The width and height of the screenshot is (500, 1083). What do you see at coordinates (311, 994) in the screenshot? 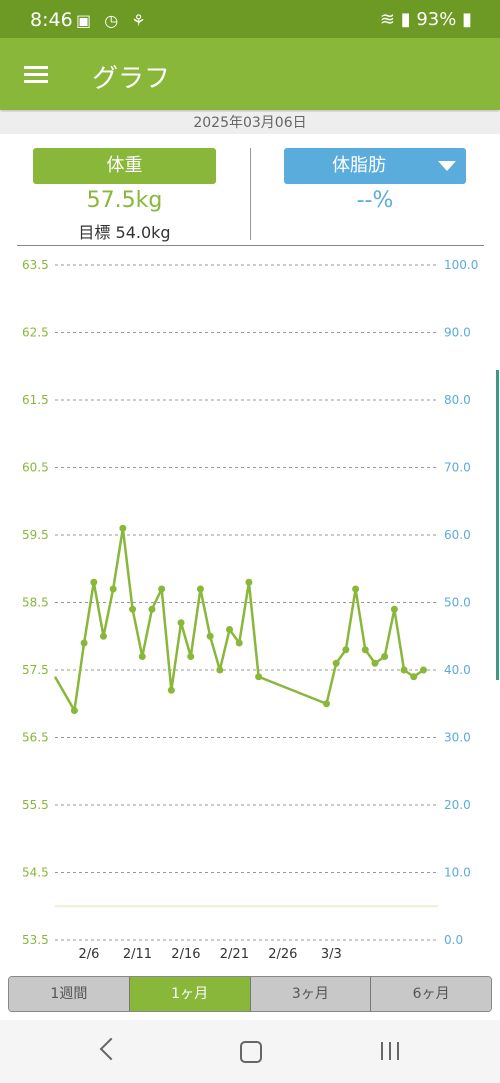
I see `tab-3-months: 3ヶ月` at bounding box center [311, 994].